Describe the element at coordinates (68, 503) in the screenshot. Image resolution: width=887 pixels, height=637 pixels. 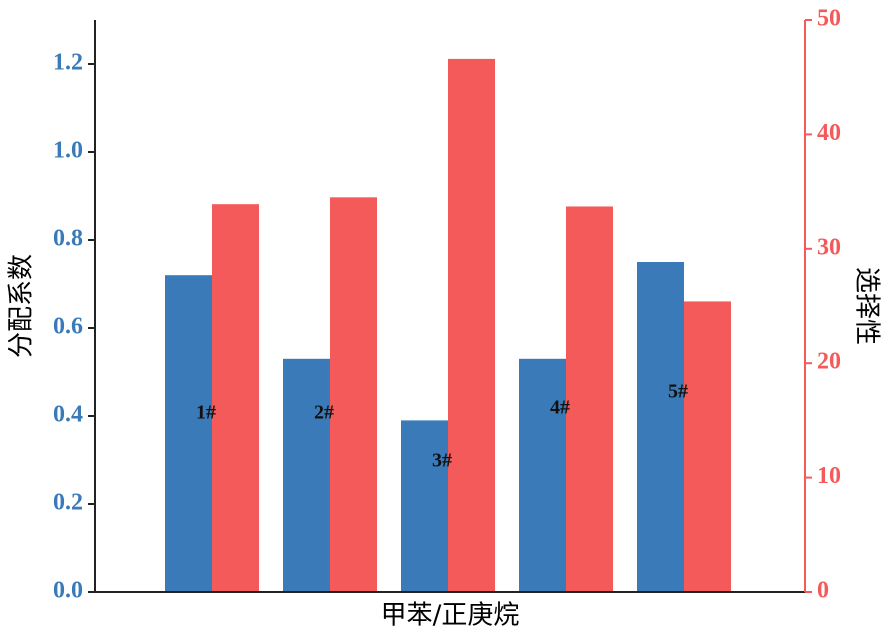
I see `y-tick-label: 0.2` at that location.